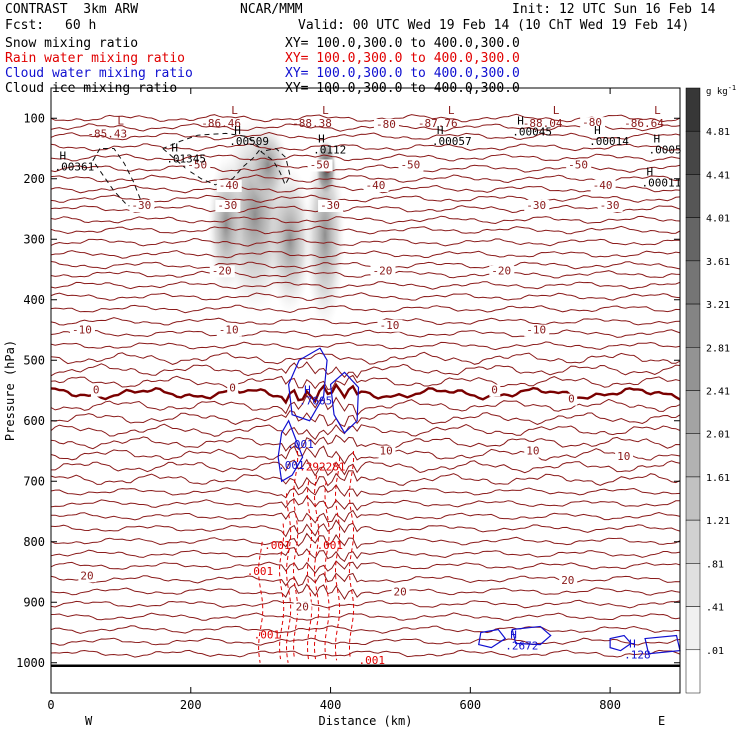 The width and height of the screenshot is (740, 740). What do you see at coordinates (610, 705) in the screenshot?
I see `x-tick-label: 800` at bounding box center [610, 705].